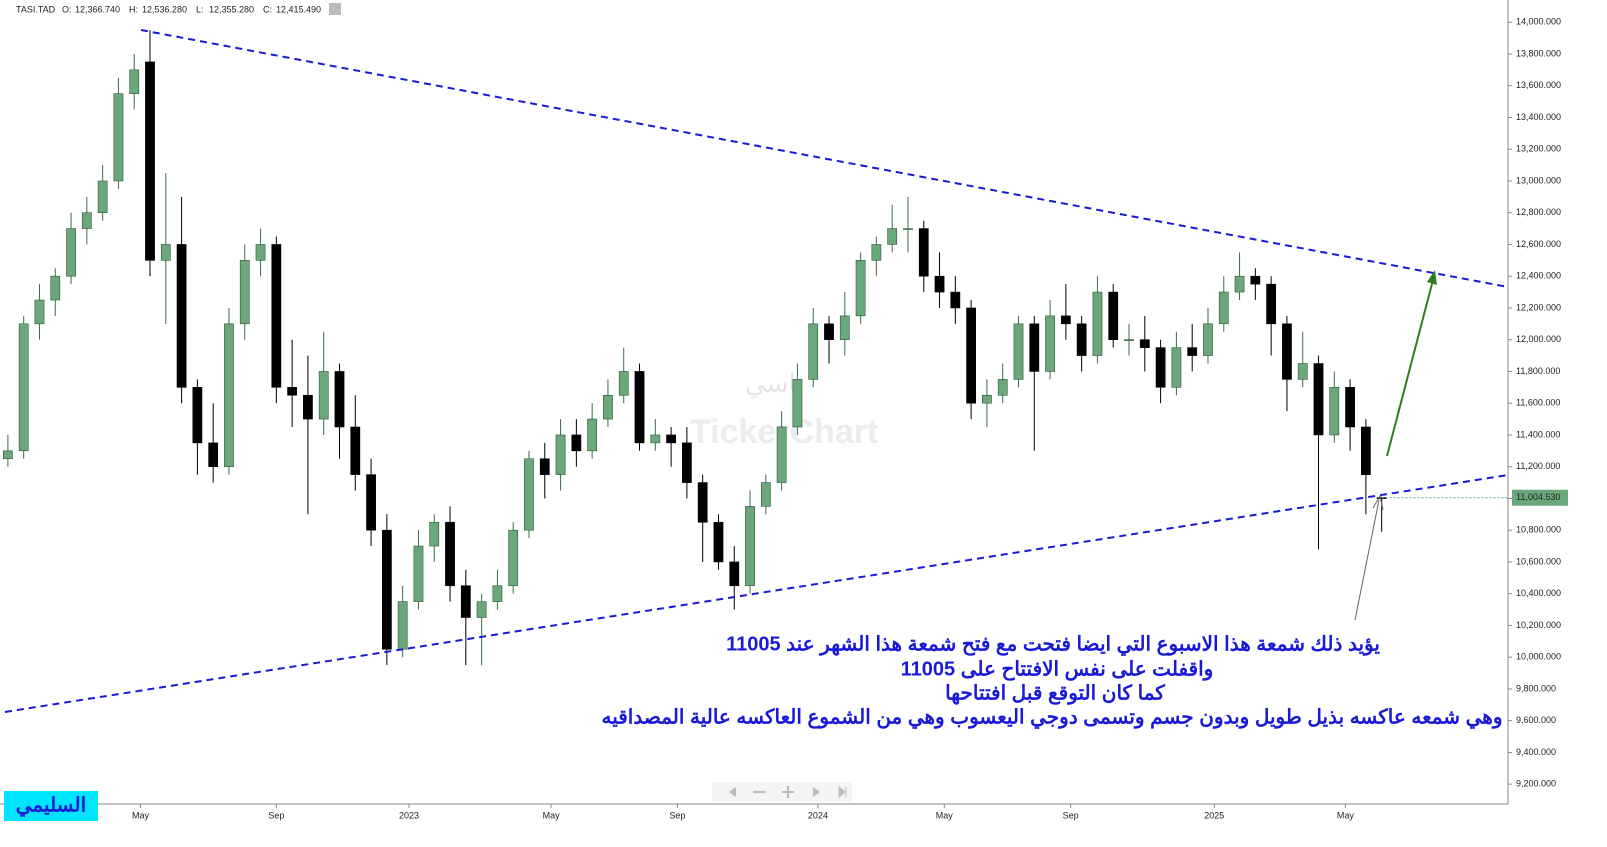  Describe the element at coordinates (267, 9) in the screenshot. I see `header-label: C:` at that location.